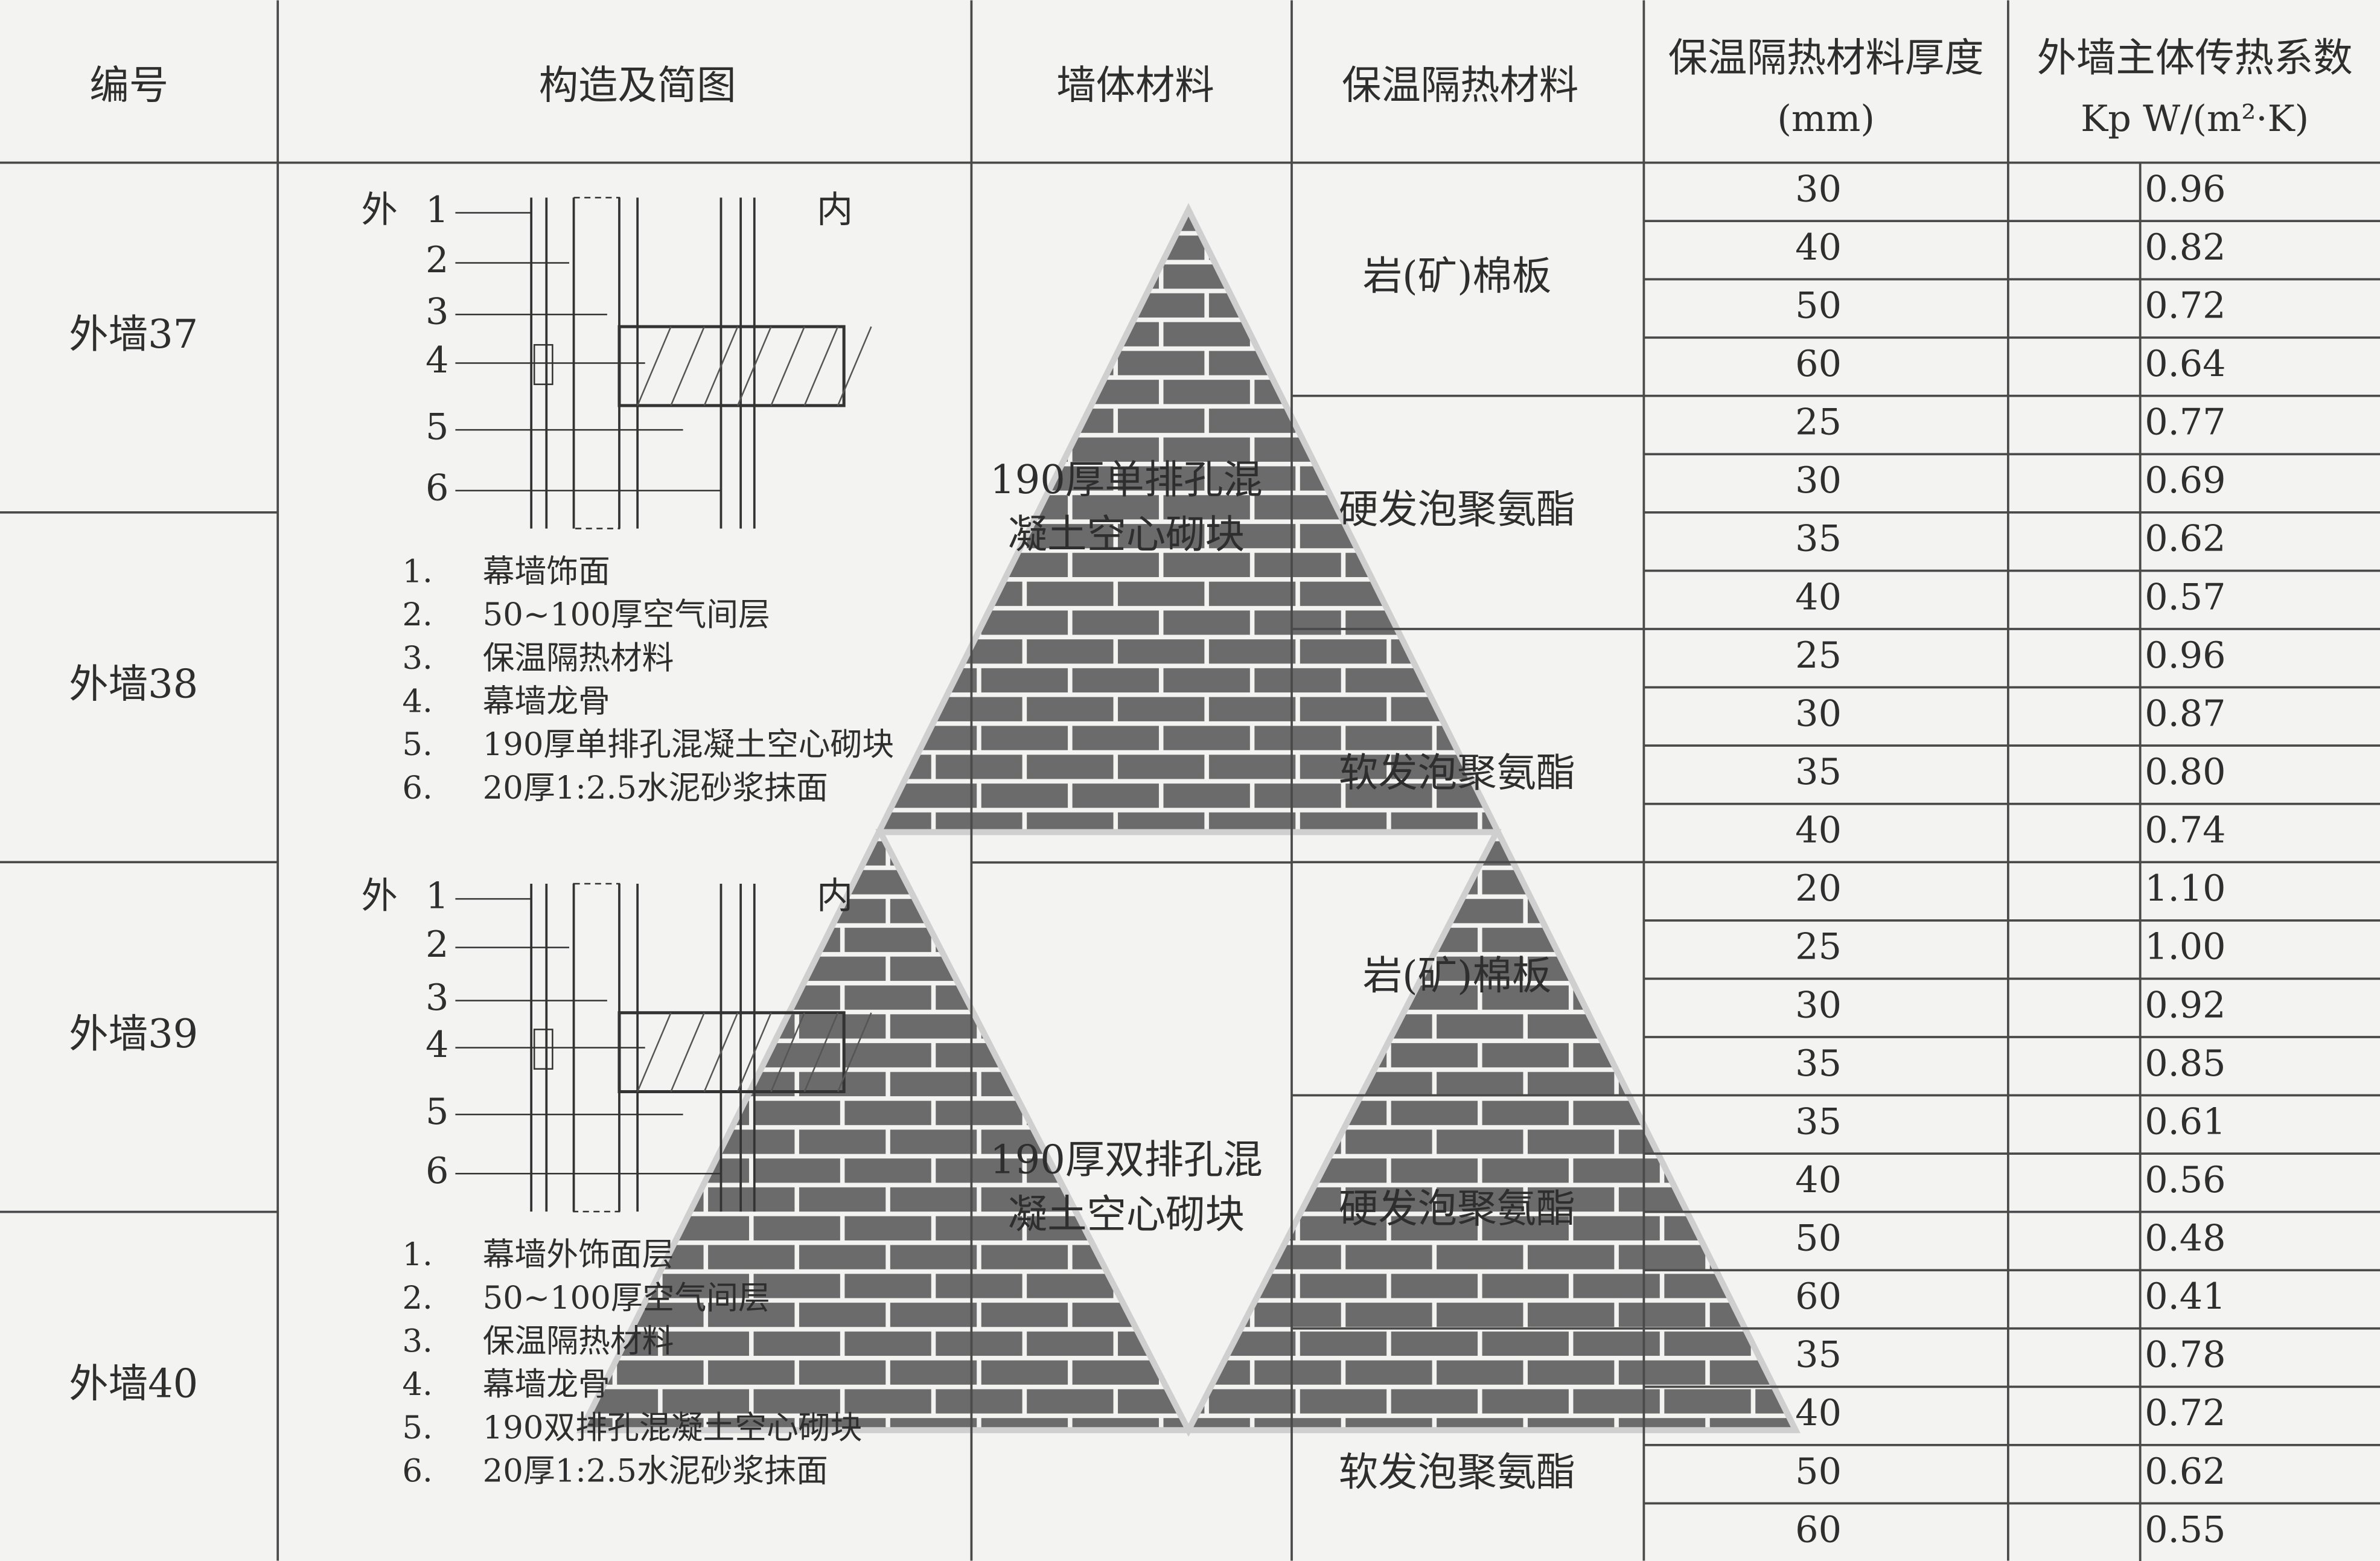 Image resolution: width=2380 pixels, height=1561 pixels. What do you see at coordinates (689, 744) in the screenshot?
I see `note-text: 190厚单排孔混凝土空心砌块` at bounding box center [689, 744].